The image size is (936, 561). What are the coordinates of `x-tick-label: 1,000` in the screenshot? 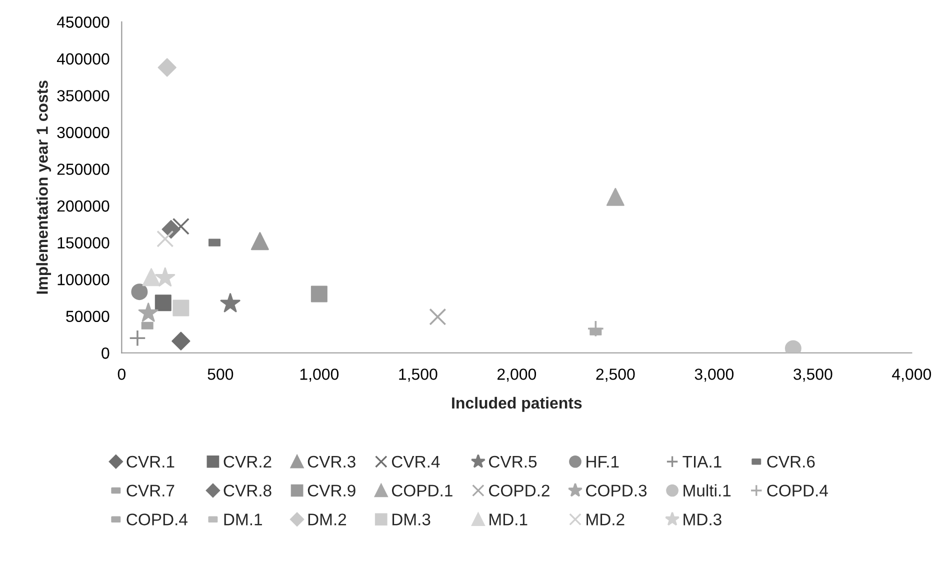 It's located at (319, 375).